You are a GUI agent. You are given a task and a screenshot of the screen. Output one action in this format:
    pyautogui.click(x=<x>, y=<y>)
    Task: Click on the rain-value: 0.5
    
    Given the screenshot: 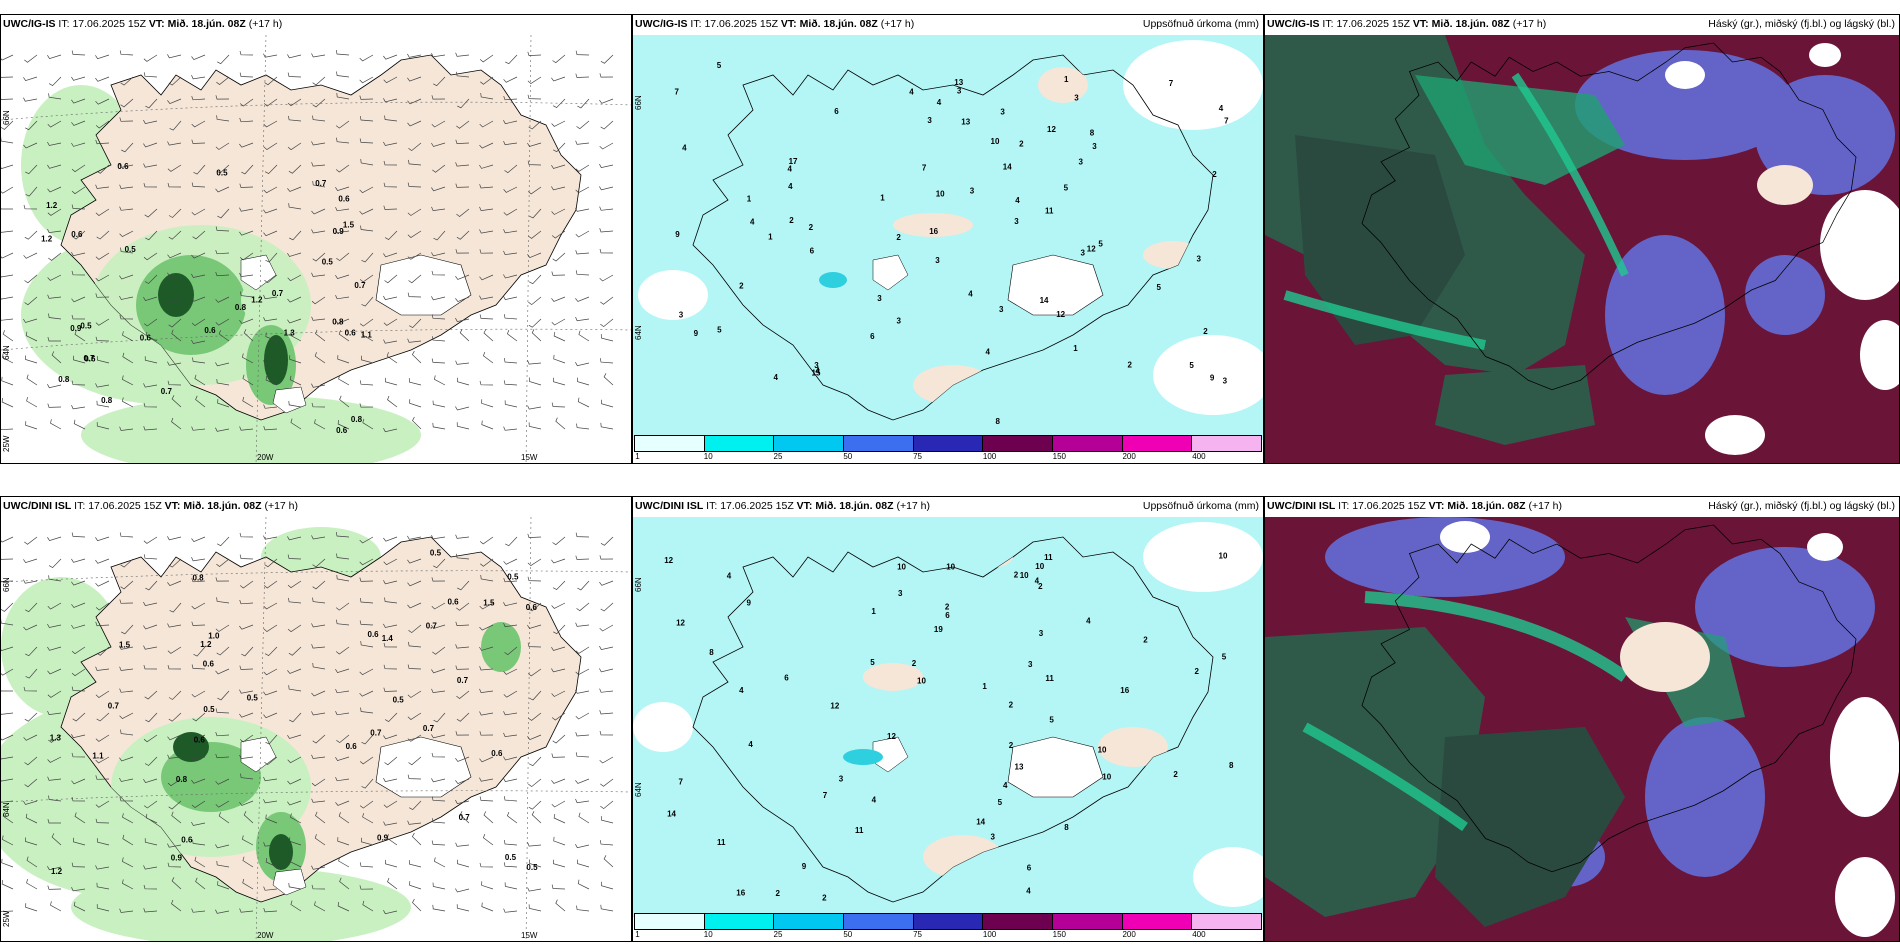 What is the action you would take?
    pyautogui.click(x=532, y=867)
    